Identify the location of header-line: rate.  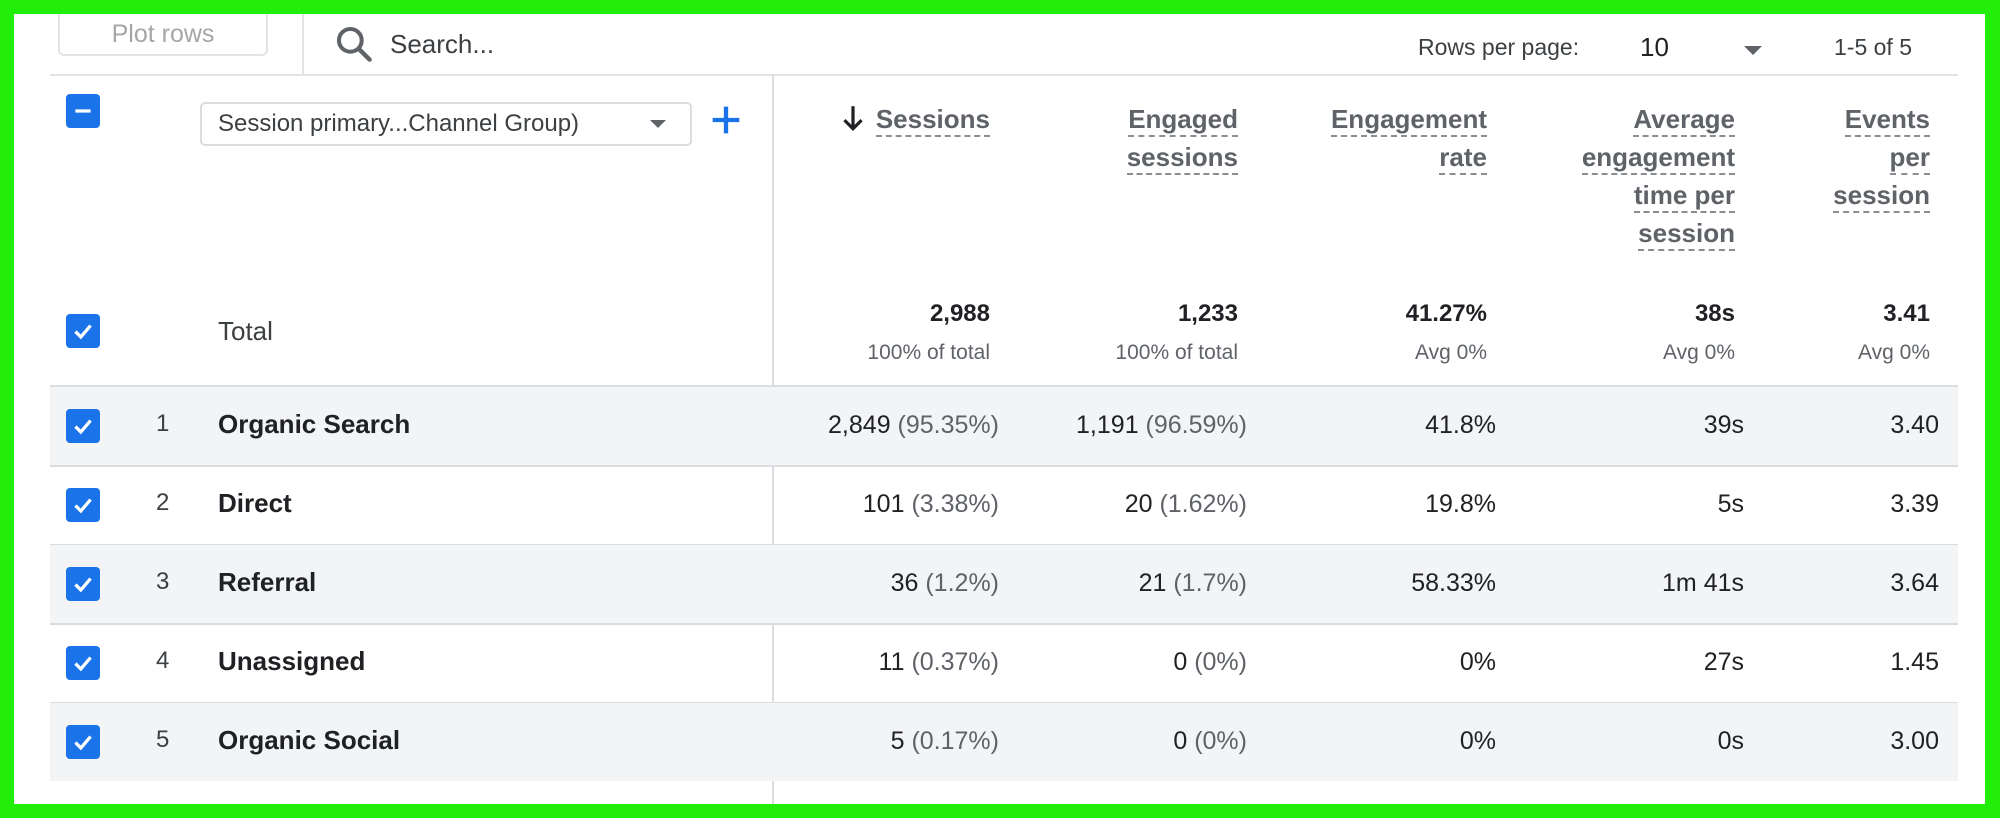
(1463, 158).